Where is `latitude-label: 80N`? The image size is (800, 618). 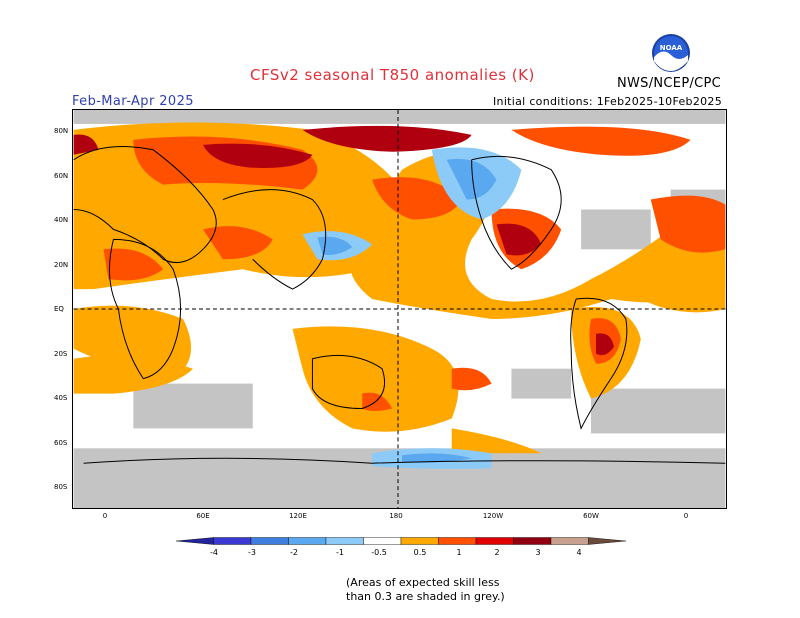
latitude-label: 80N is located at coordinates (61, 131).